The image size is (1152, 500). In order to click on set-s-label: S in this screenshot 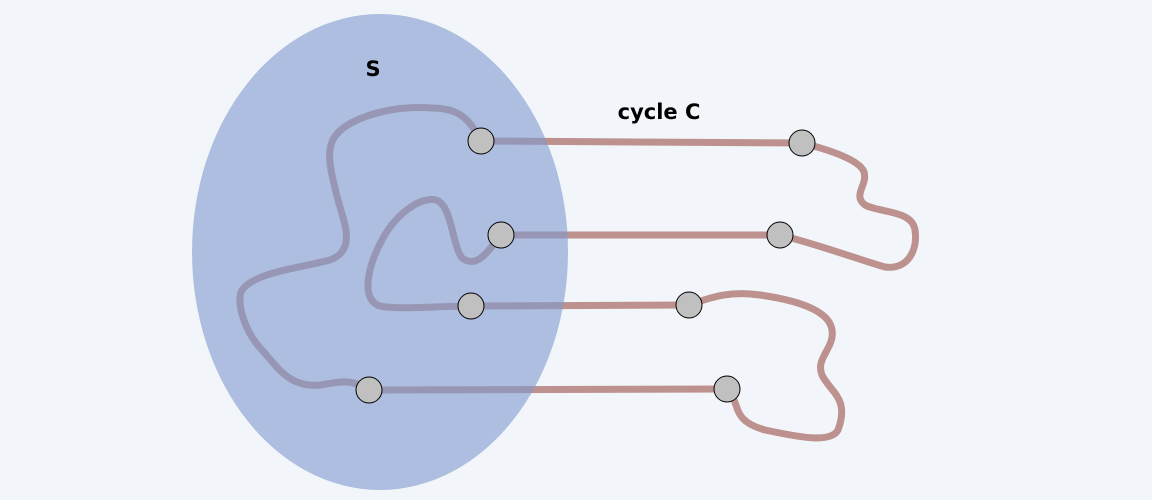, I will do `click(372, 69)`.